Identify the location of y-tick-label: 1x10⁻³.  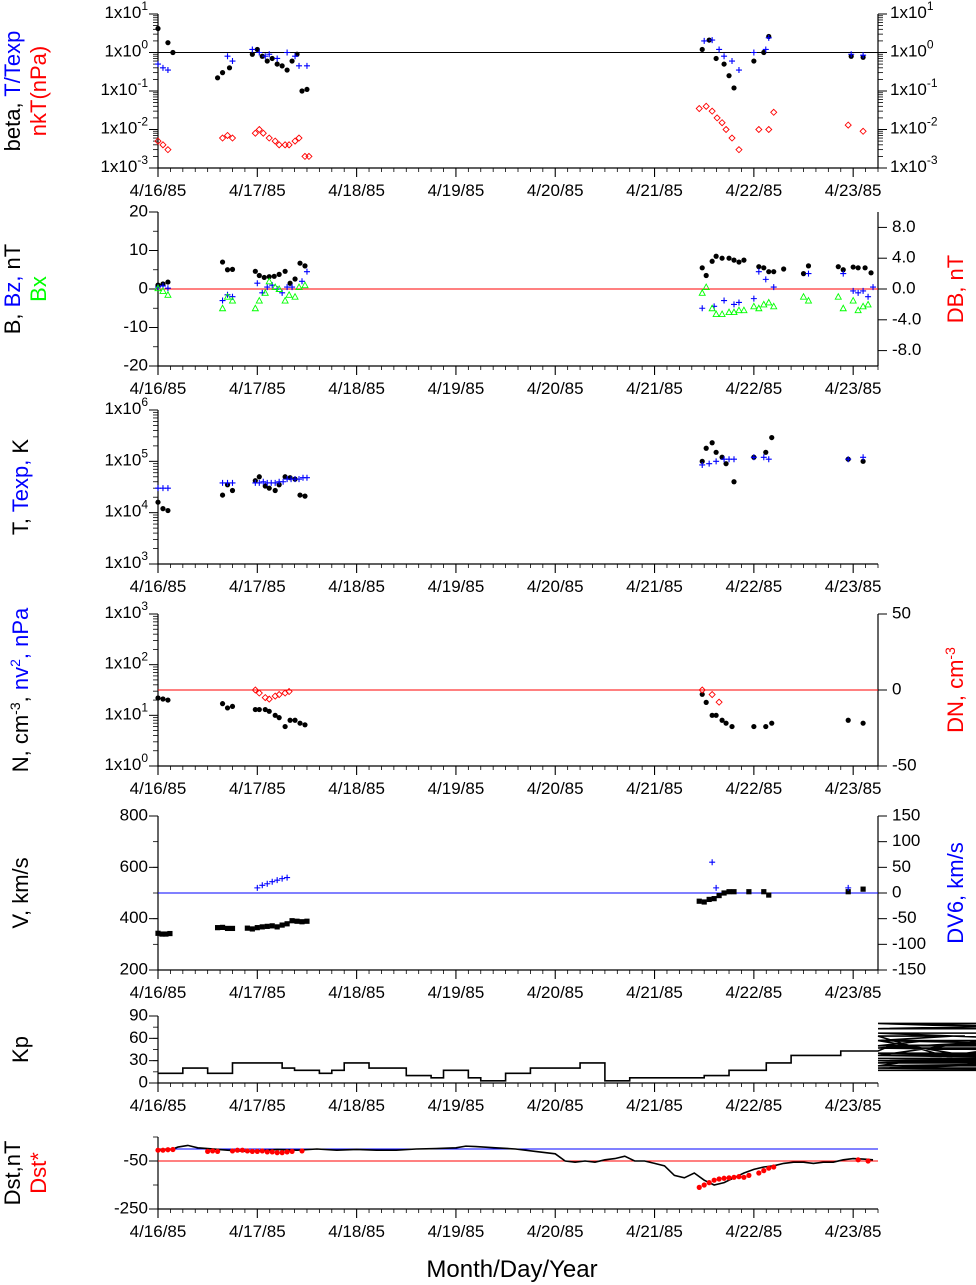
(124, 164).